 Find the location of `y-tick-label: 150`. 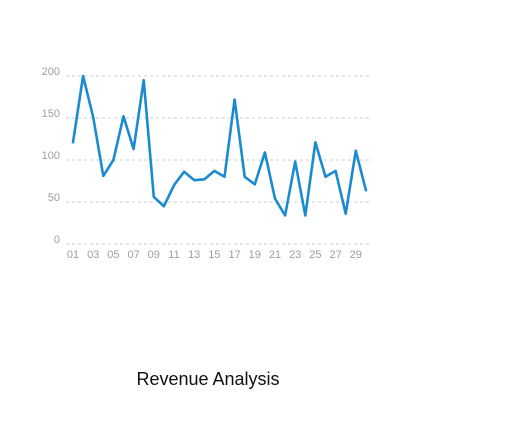

y-tick-label: 150 is located at coordinates (51, 114).